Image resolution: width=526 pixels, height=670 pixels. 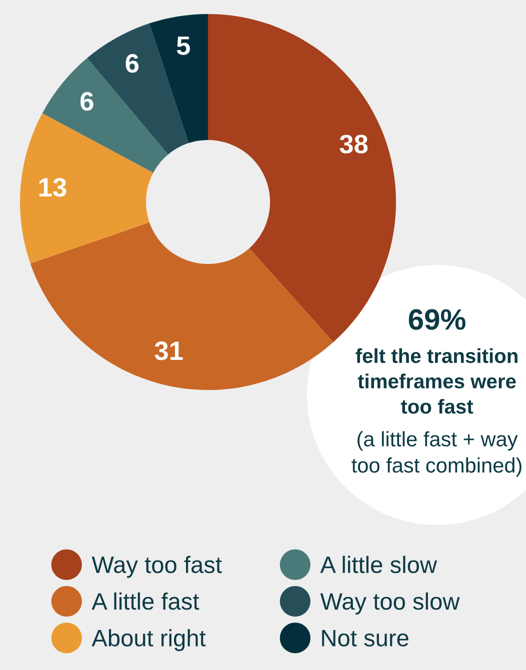 What do you see at coordinates (183, 46) in the screenshot?
I see `data-label: 5` at bounding box center [183, 46].